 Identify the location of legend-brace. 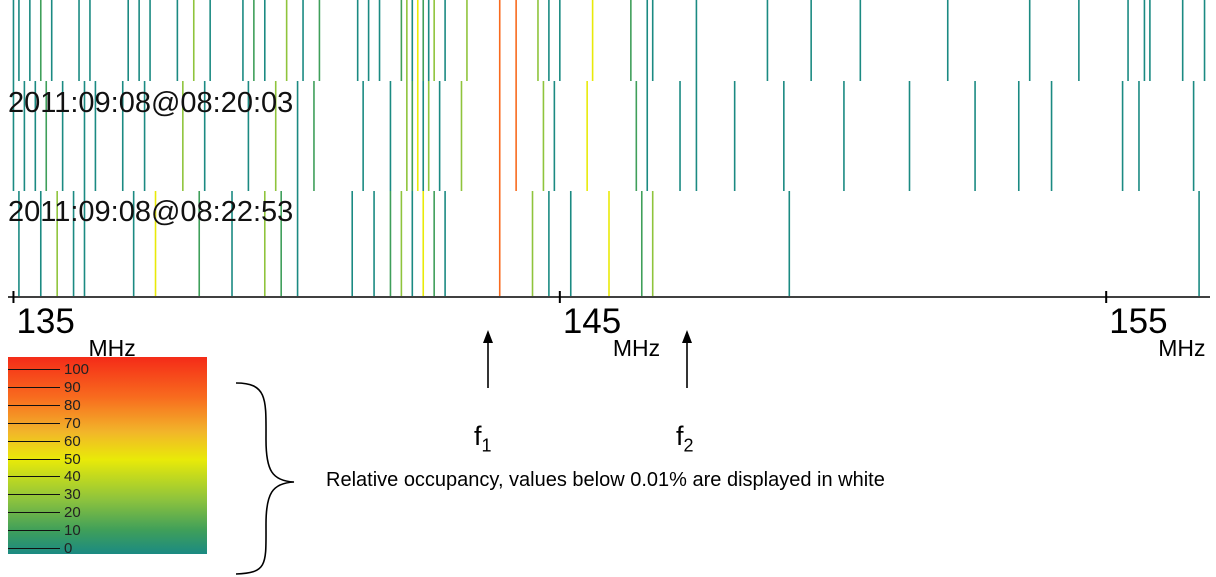
(265, 478).